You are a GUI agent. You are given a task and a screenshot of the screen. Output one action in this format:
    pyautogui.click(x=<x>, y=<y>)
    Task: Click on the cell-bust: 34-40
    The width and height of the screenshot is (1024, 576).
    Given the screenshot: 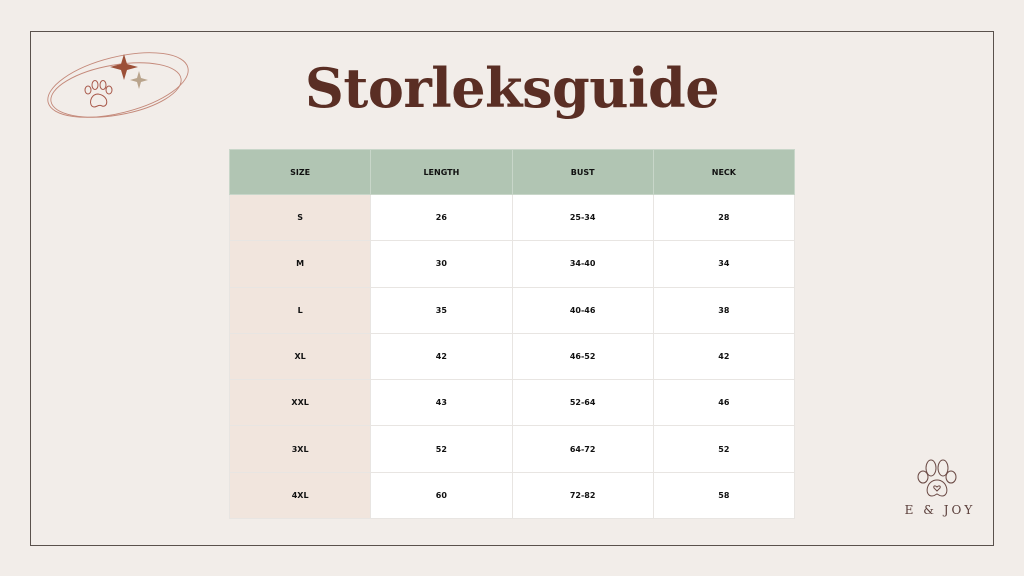 What is the action you would take?
    pyautogui.click(x=582, y=264)
    